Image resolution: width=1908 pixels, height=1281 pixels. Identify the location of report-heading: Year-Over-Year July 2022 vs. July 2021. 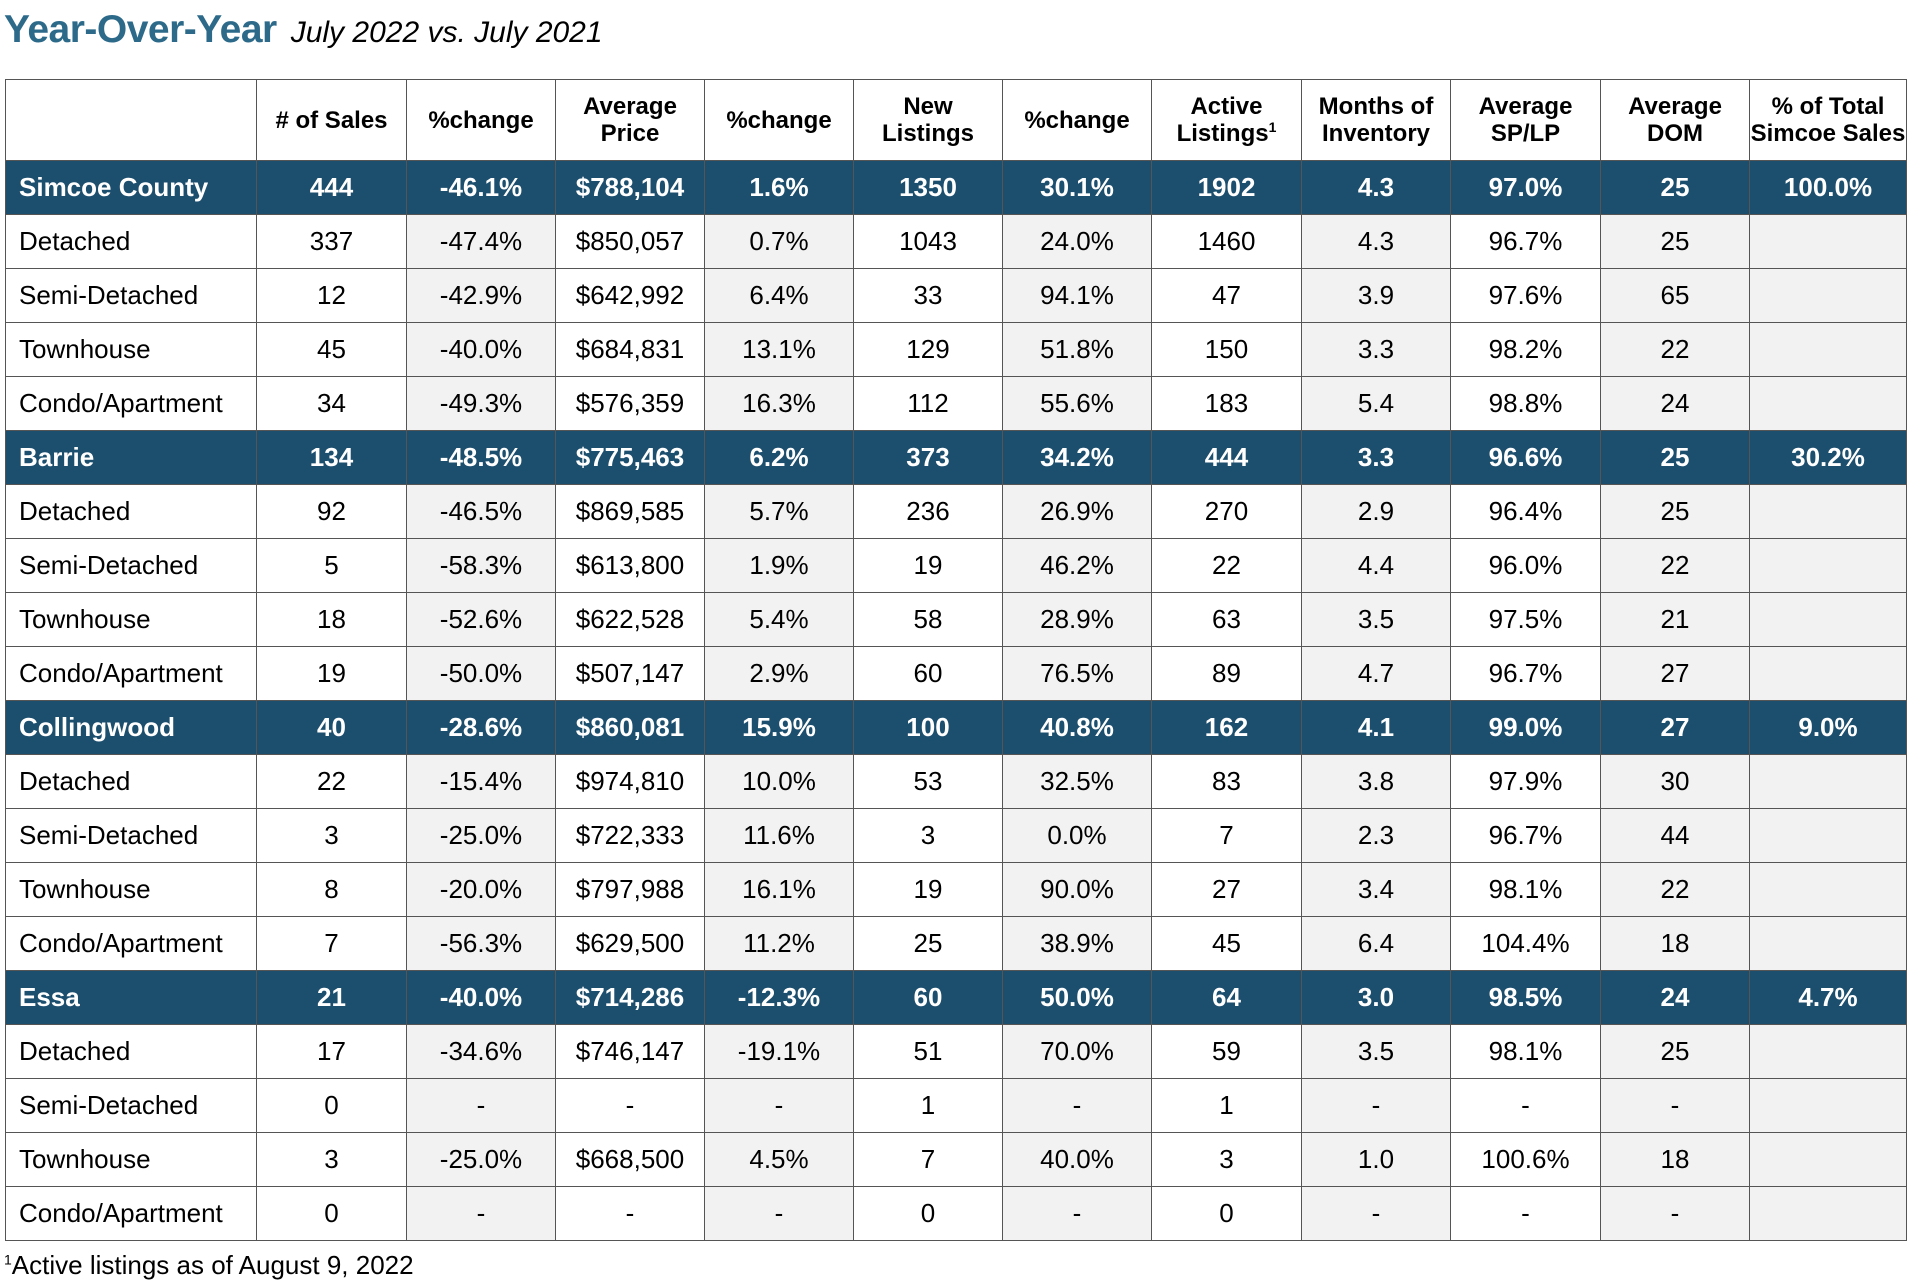
(303, 33).